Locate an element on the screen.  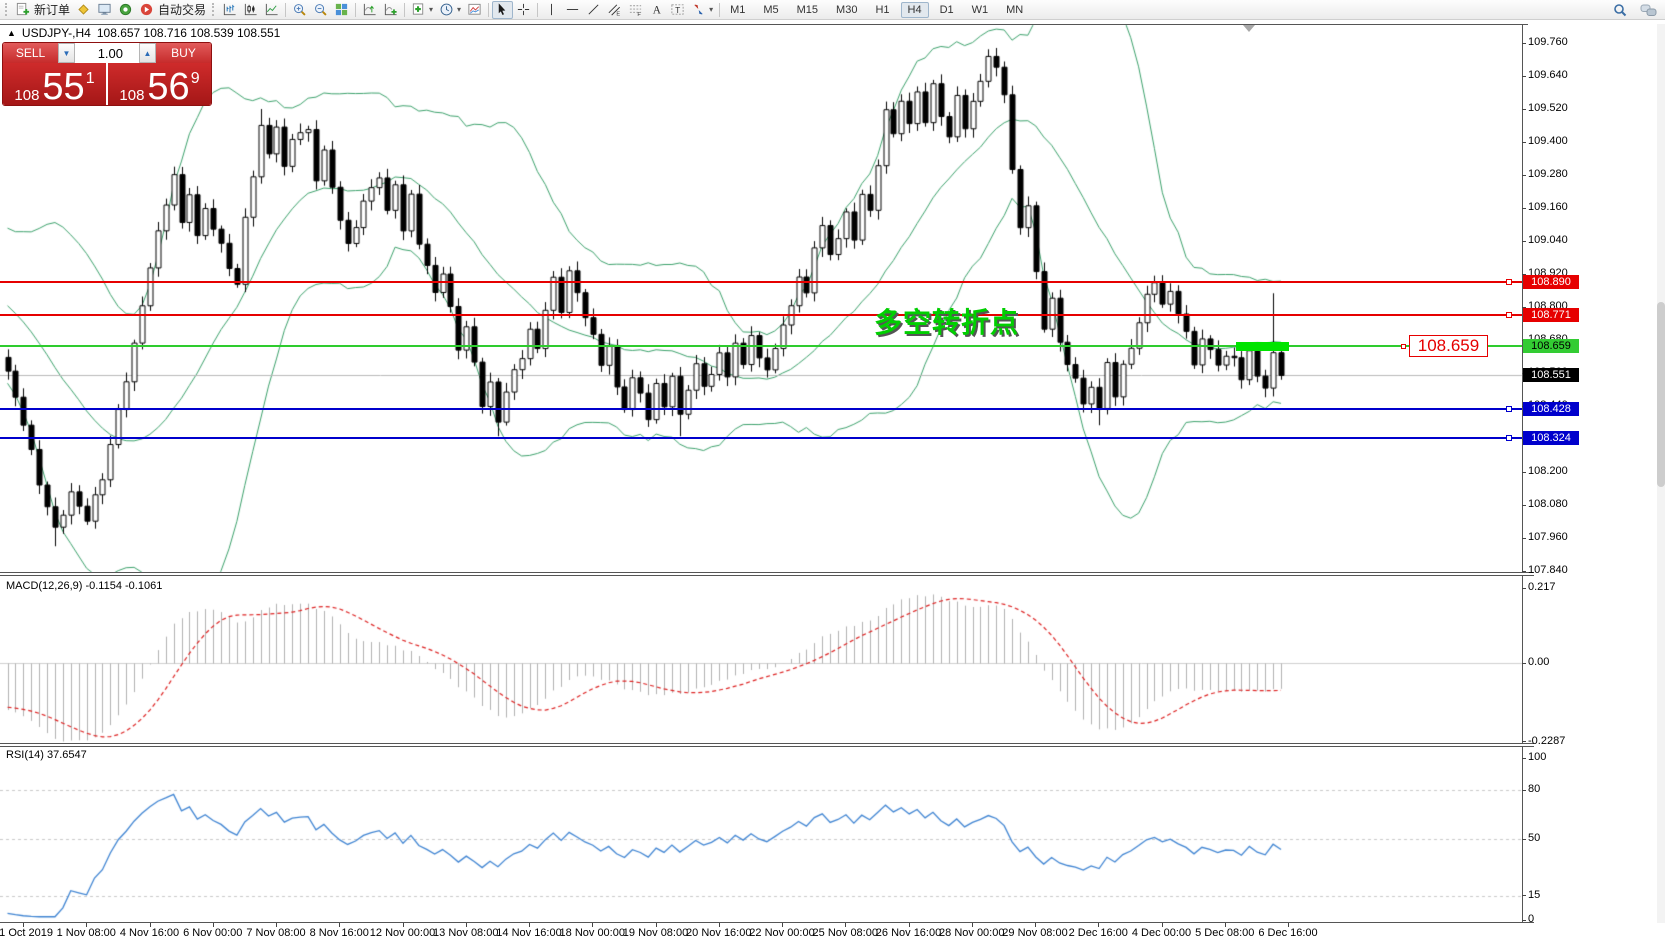
svg-text: A is located at coordinates (657, 11).